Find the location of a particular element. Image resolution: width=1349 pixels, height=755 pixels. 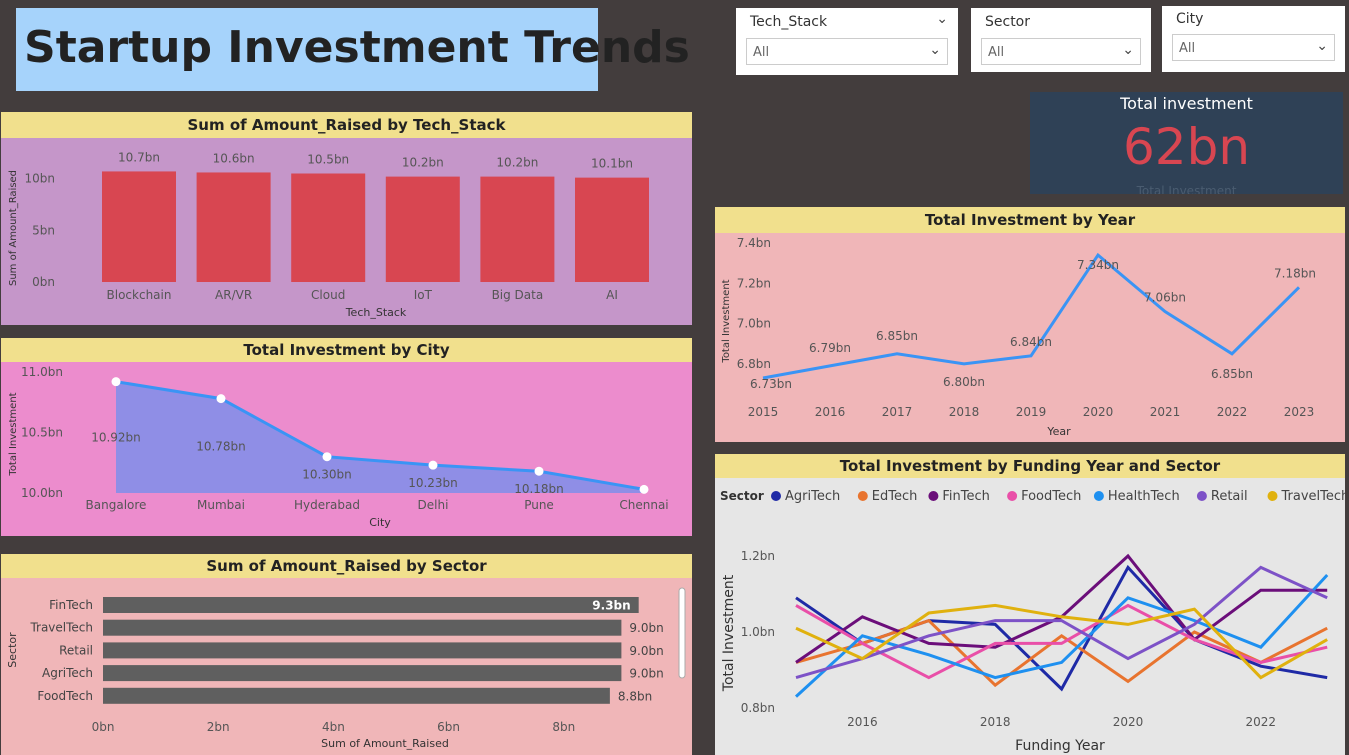

x-tick-label: 0bn is located at coordinates (103, 727).